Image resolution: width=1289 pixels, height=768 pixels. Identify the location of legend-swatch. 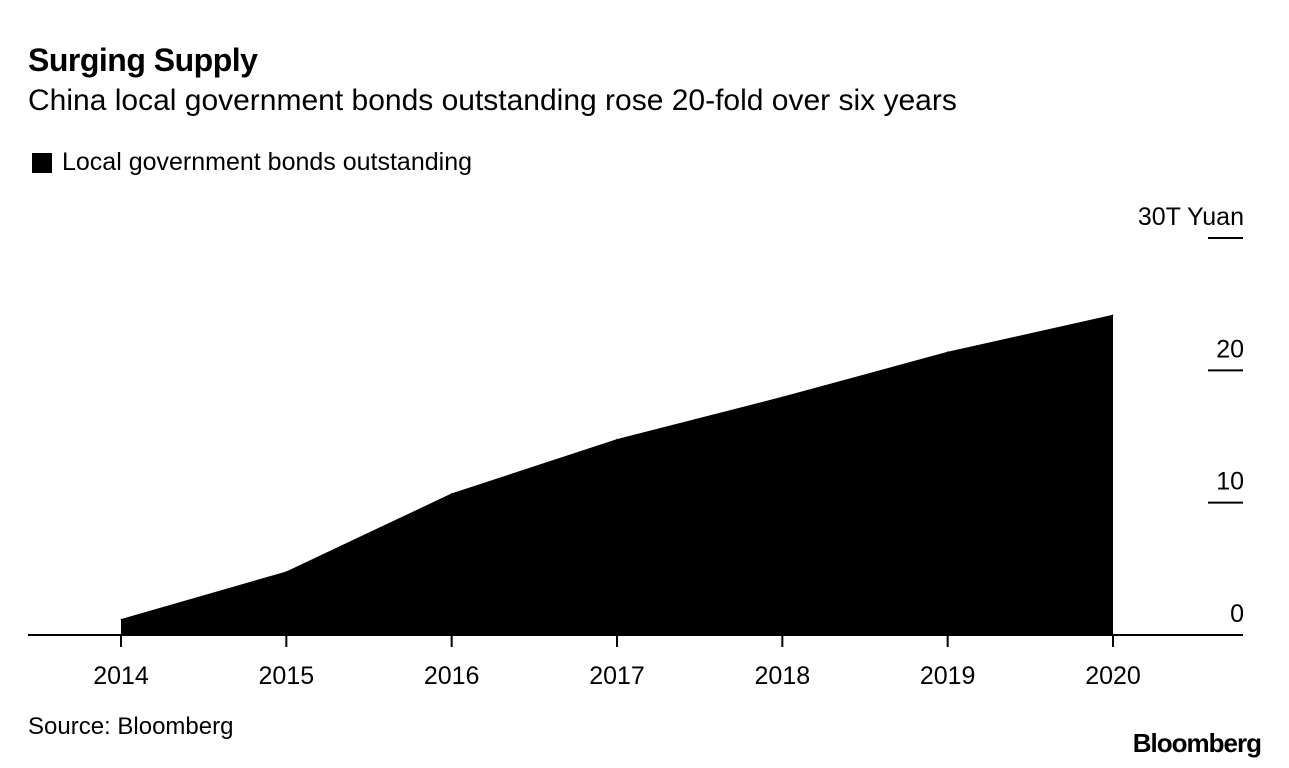
(42, 162).